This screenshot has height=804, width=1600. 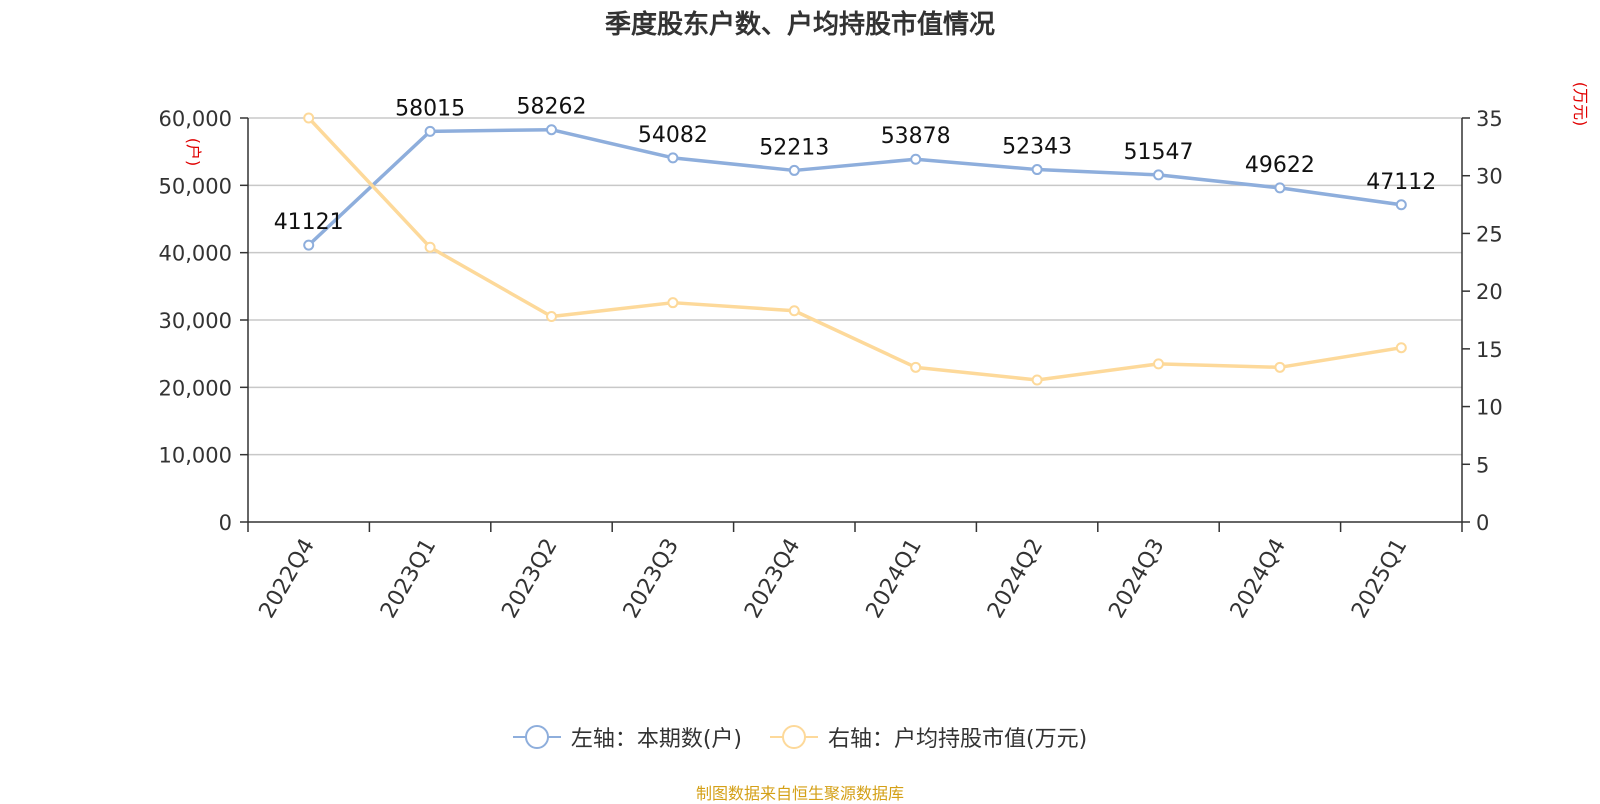 What do you see at coordinates (799, 25) in the screenshot?
I see `chart-title: 季度股东户数、户均持股市值情况` at bounding box center [799, 25].